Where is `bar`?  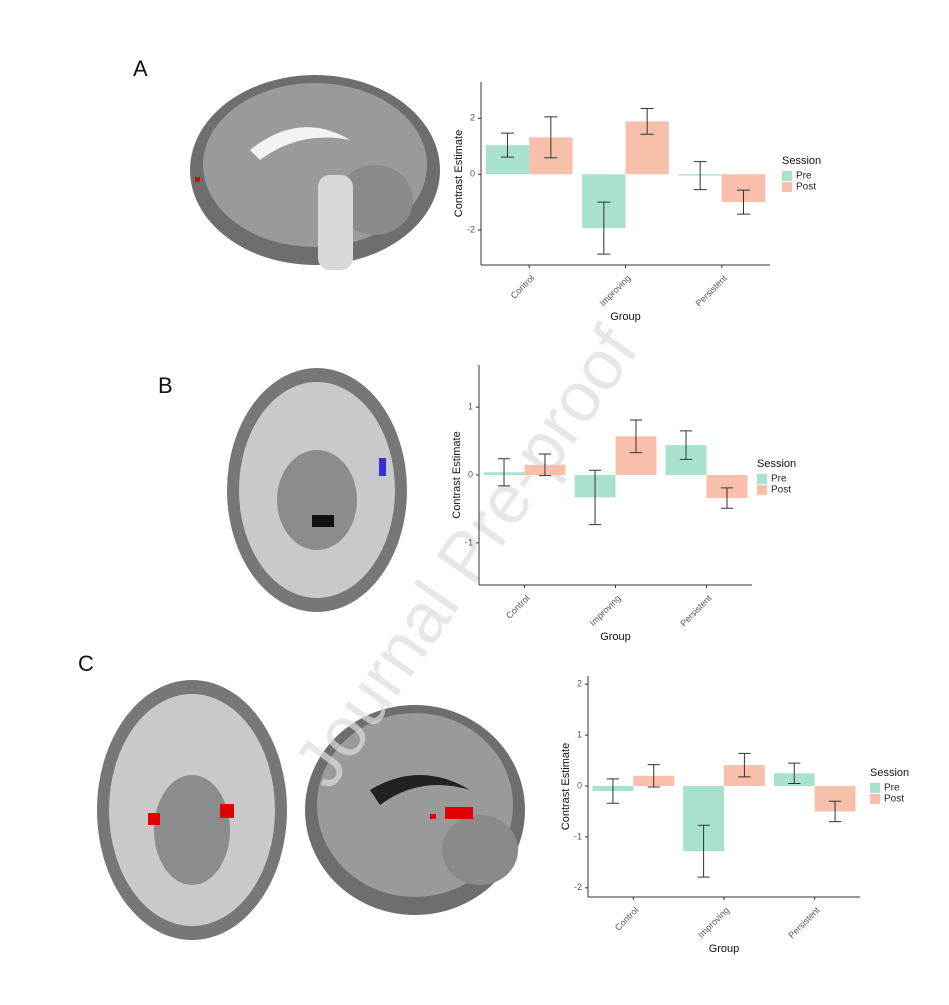 bar is located at coordinates (727, 487).